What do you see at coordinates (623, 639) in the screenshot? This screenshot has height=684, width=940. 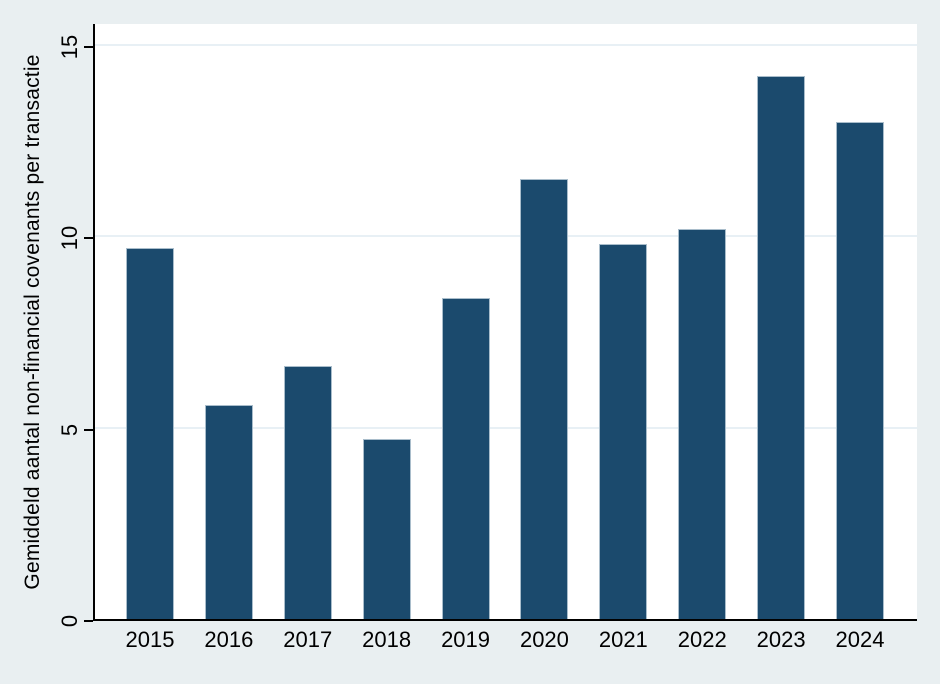 I see `x-tick-label-2021: 2021` at bounding box center [623, 639].